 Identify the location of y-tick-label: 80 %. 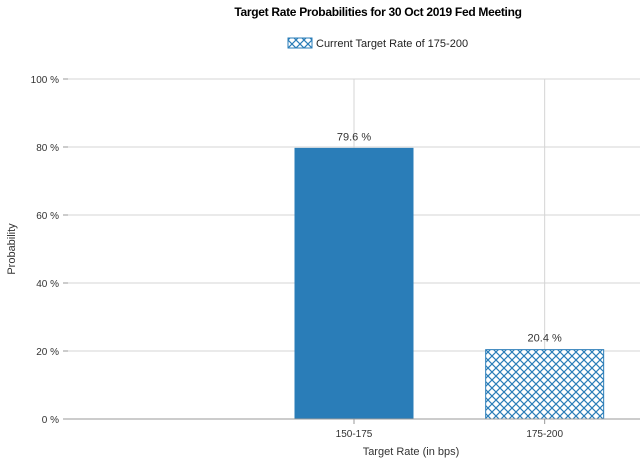
(47, 148).